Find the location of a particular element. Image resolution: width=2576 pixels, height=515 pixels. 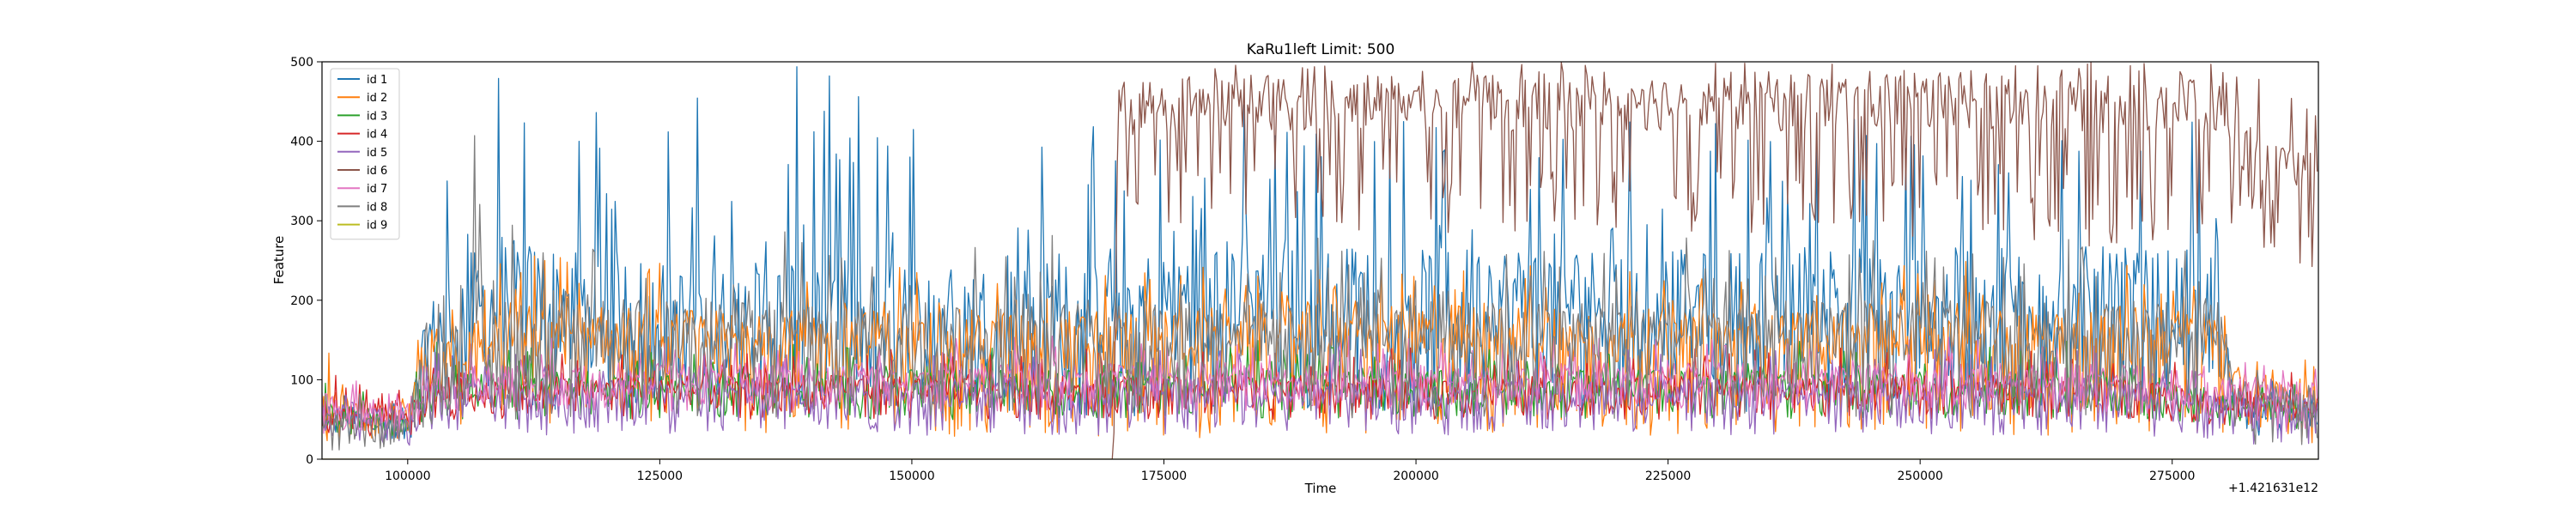

legend-frame is located at coordinates (365, 154).